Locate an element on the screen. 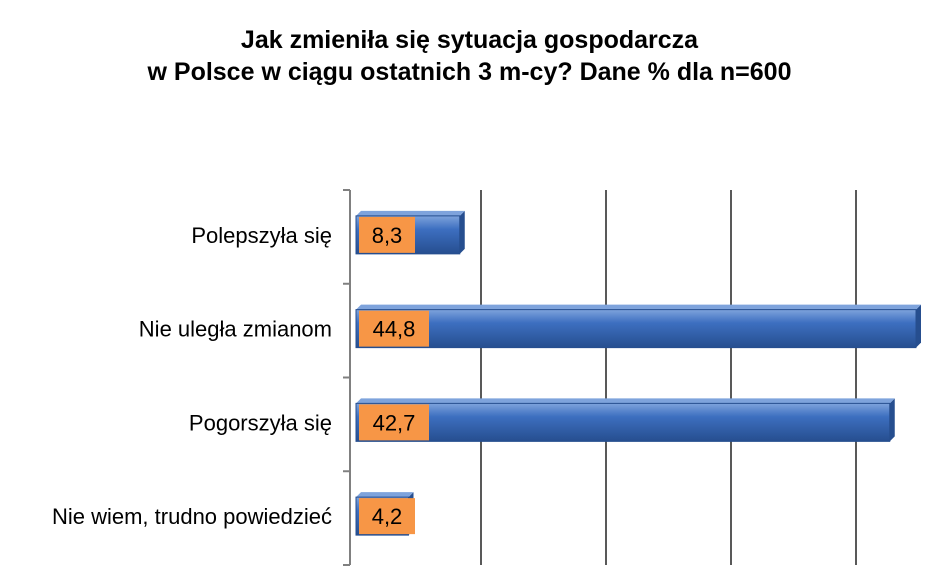 This screenshot has width=939, height=587. chart-title-line-1: Jak zmieniła się sytuacja gospodarcza is located at coordinates (469, 40).